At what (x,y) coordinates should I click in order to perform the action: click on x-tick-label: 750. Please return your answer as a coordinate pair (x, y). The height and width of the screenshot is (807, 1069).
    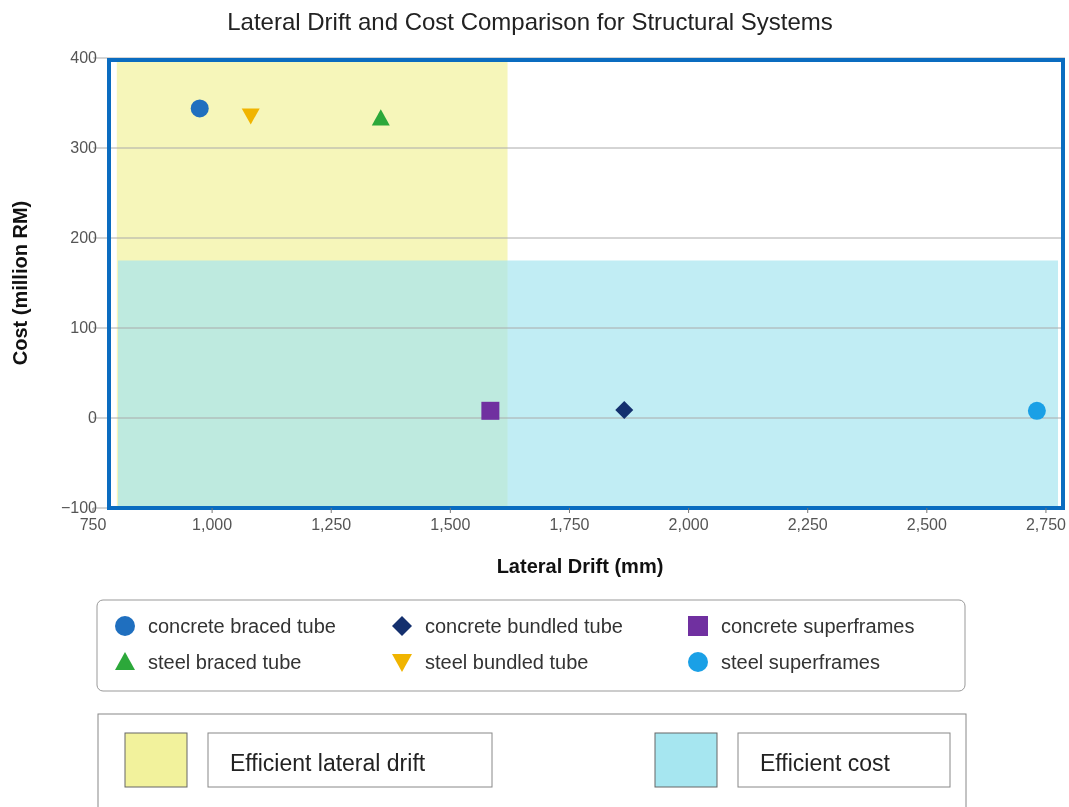
    Looking at the image, I should click on (93, 524).